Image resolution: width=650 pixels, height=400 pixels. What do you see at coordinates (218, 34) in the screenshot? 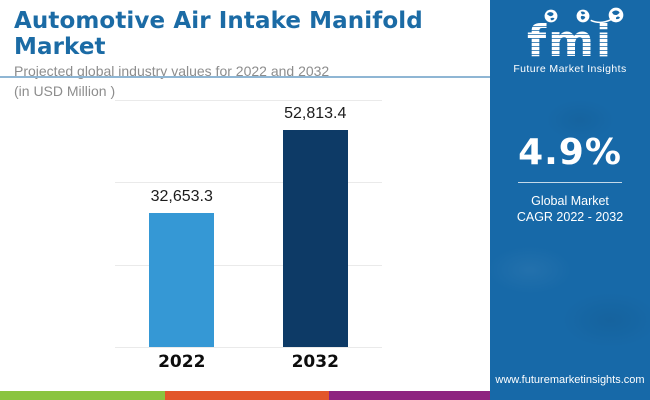
I see `page-title: Automotive Air Intake Manifold Market` at bounding box center [218, 34].